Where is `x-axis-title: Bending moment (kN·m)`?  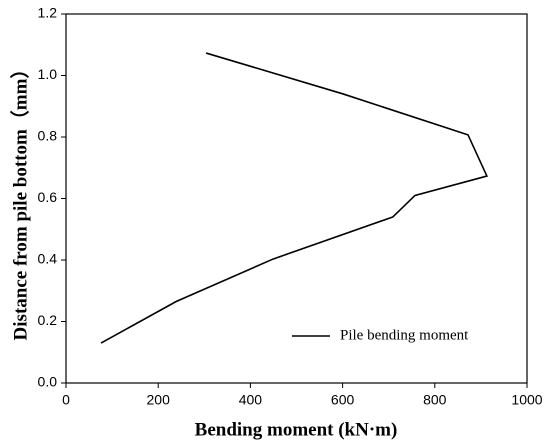
x-axis-title: Bending moment (kN·m) is located at coordinates (296, 429).